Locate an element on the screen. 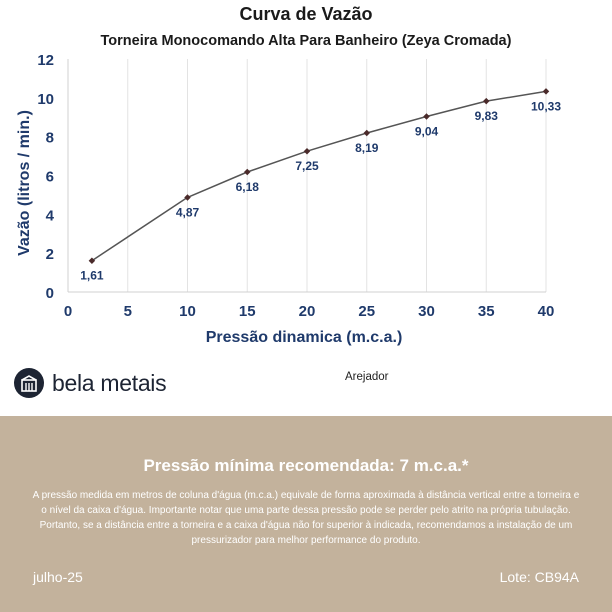 This screenshot has width=612, height=612. legend-label: Arejador is located at coordinates (367, 377).